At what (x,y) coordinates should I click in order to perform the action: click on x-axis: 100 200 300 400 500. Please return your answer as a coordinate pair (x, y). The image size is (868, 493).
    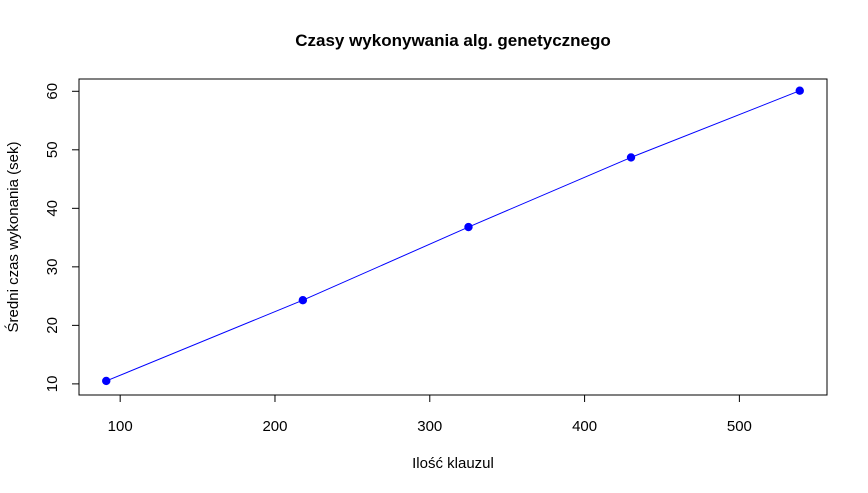
    Looking at the image, I should click on (430, 414).